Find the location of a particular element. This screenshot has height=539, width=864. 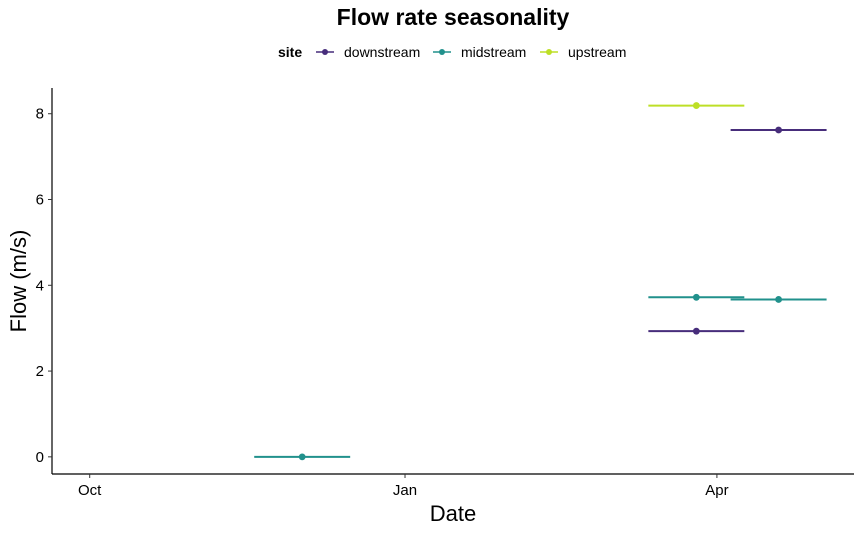

x-tick-label: Apr is located at coordinates (716, 490).